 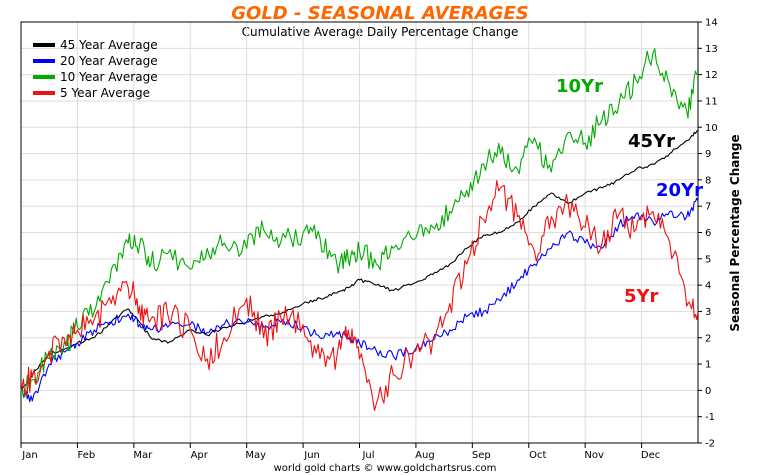 I want to click on y-tick-label: -2, so click(x=710, y=444).